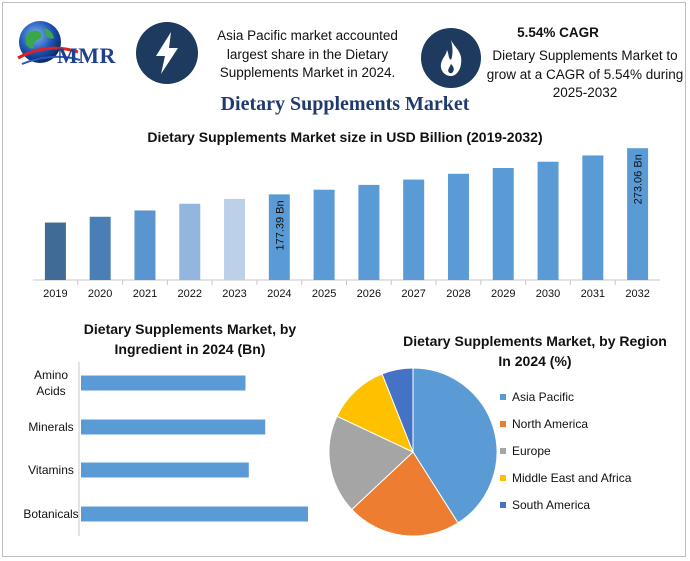 This screenshot has height=561, width=690. I want to click on bar-2020, so click(100, 248).